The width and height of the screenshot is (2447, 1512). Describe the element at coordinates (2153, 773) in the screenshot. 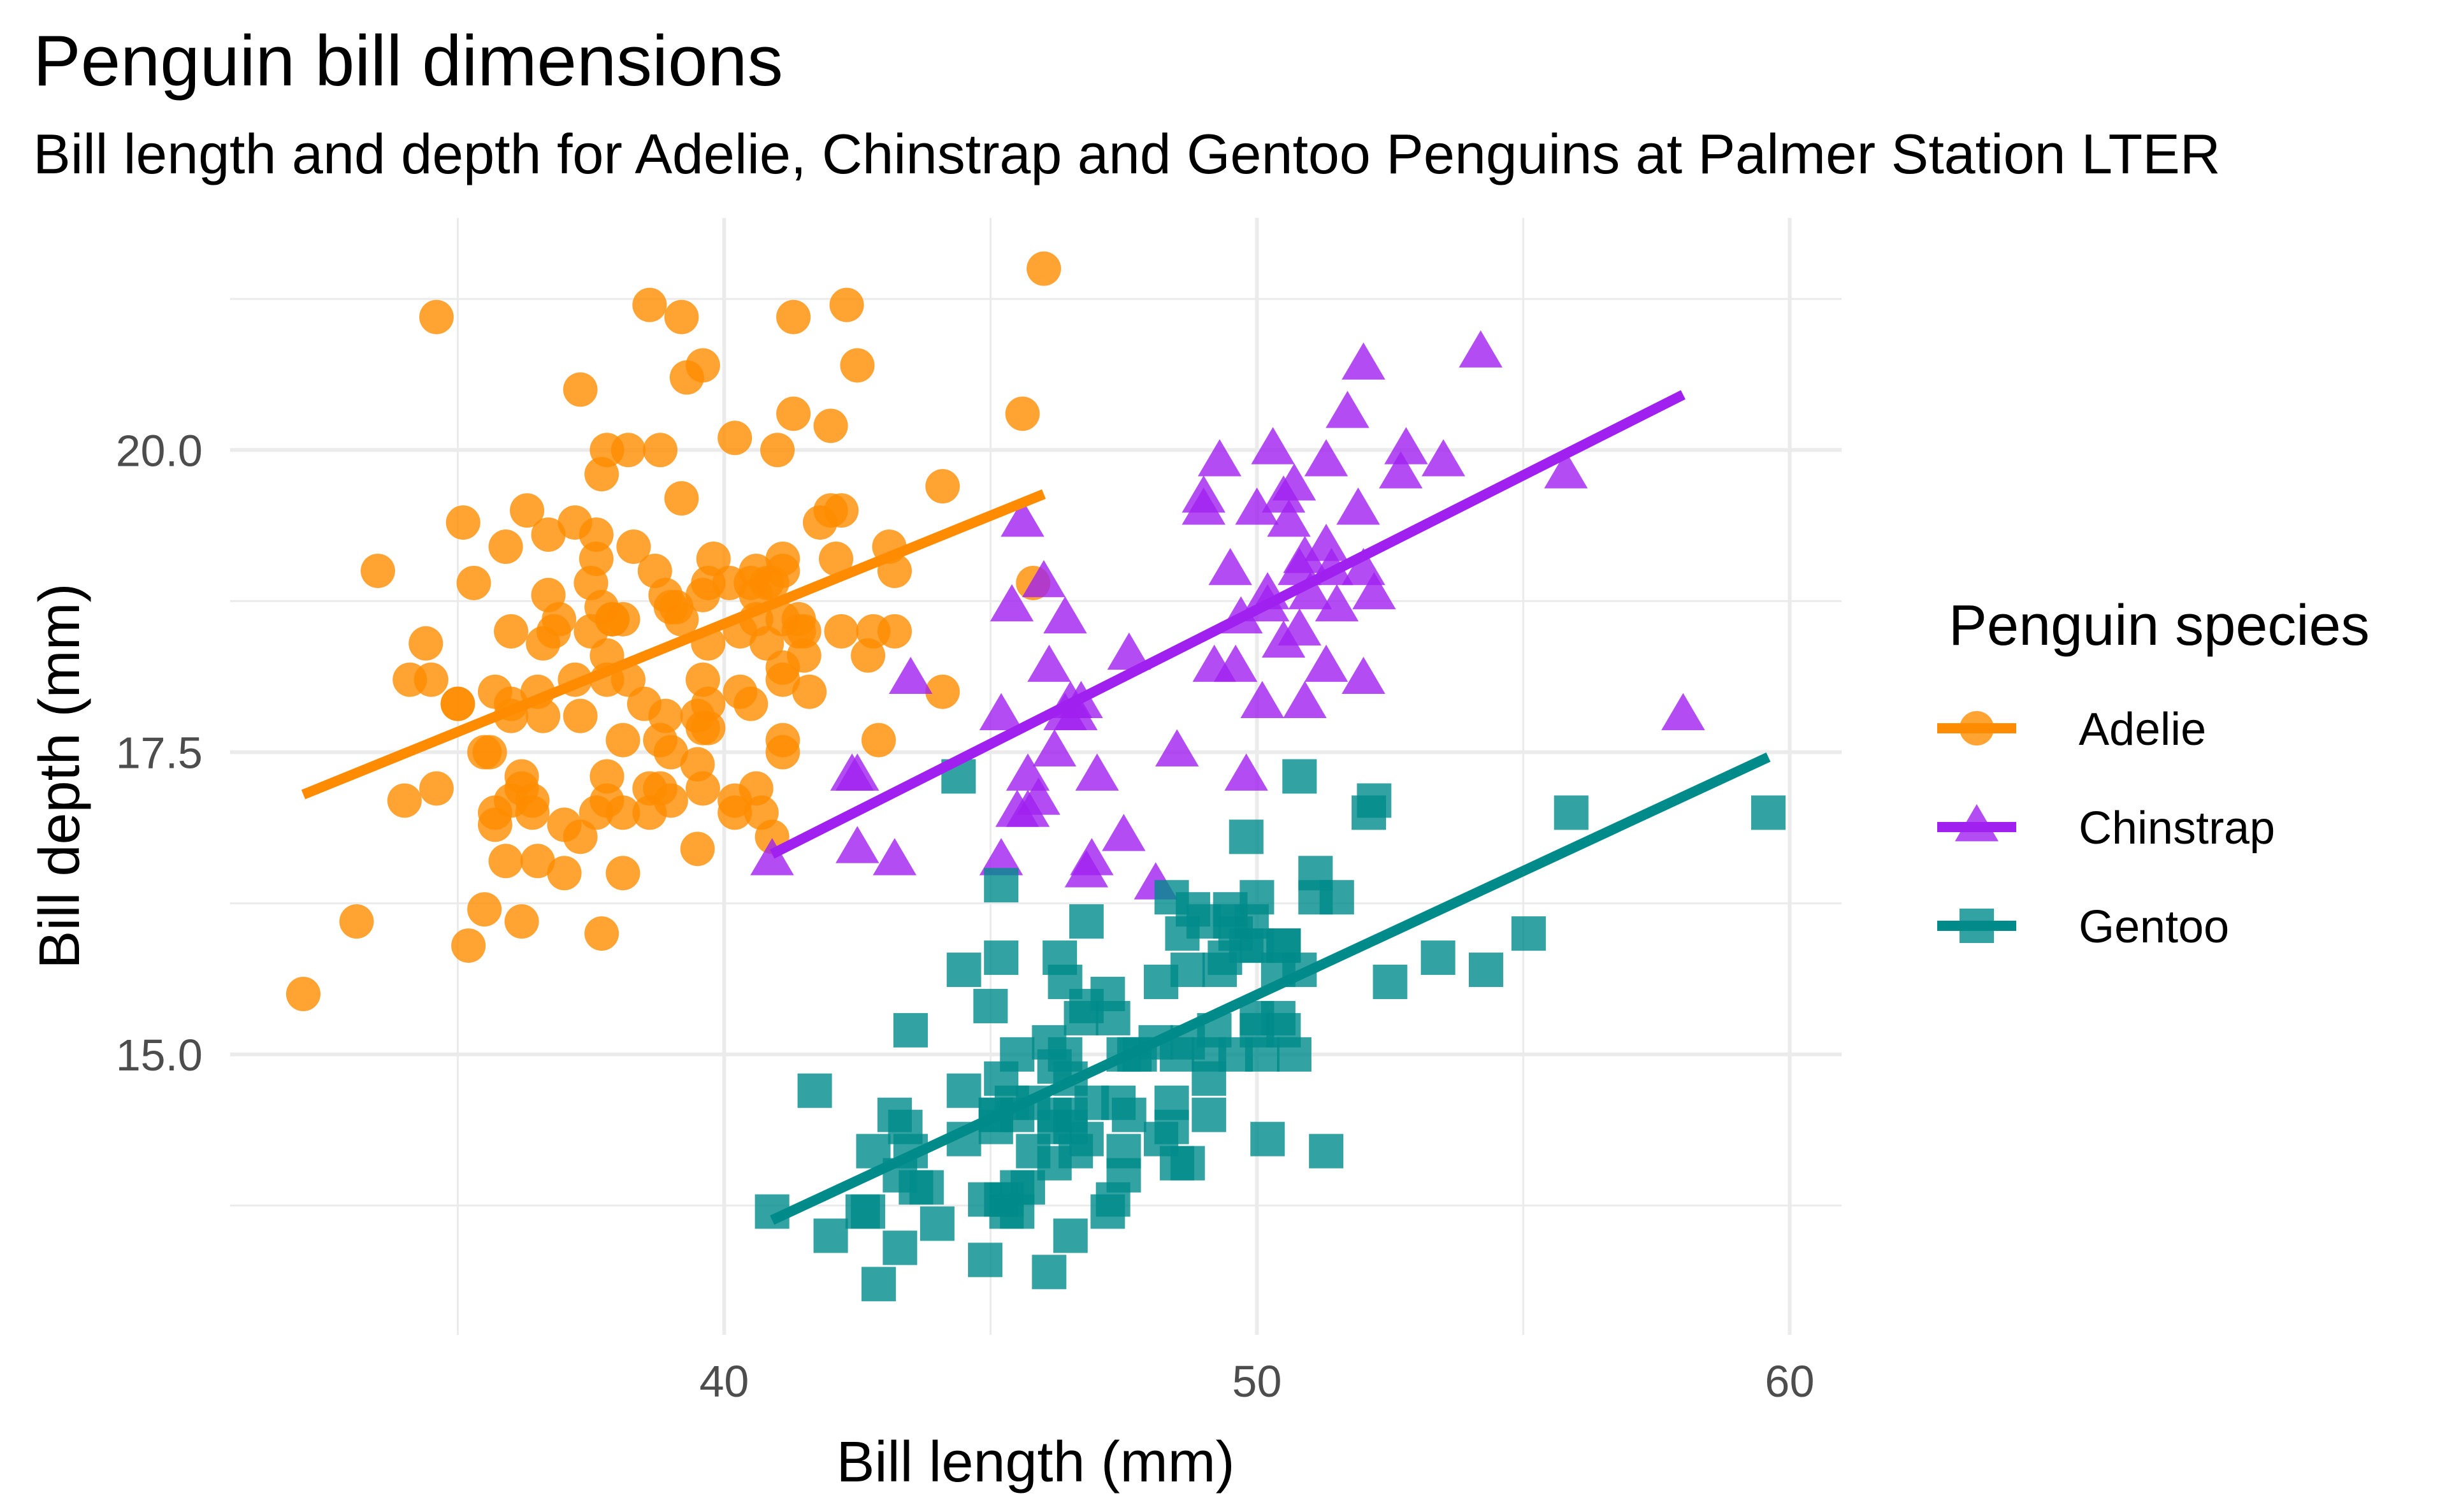

I see `legend: Penguin species Adelie Chinstrap Gentoo` at that location.